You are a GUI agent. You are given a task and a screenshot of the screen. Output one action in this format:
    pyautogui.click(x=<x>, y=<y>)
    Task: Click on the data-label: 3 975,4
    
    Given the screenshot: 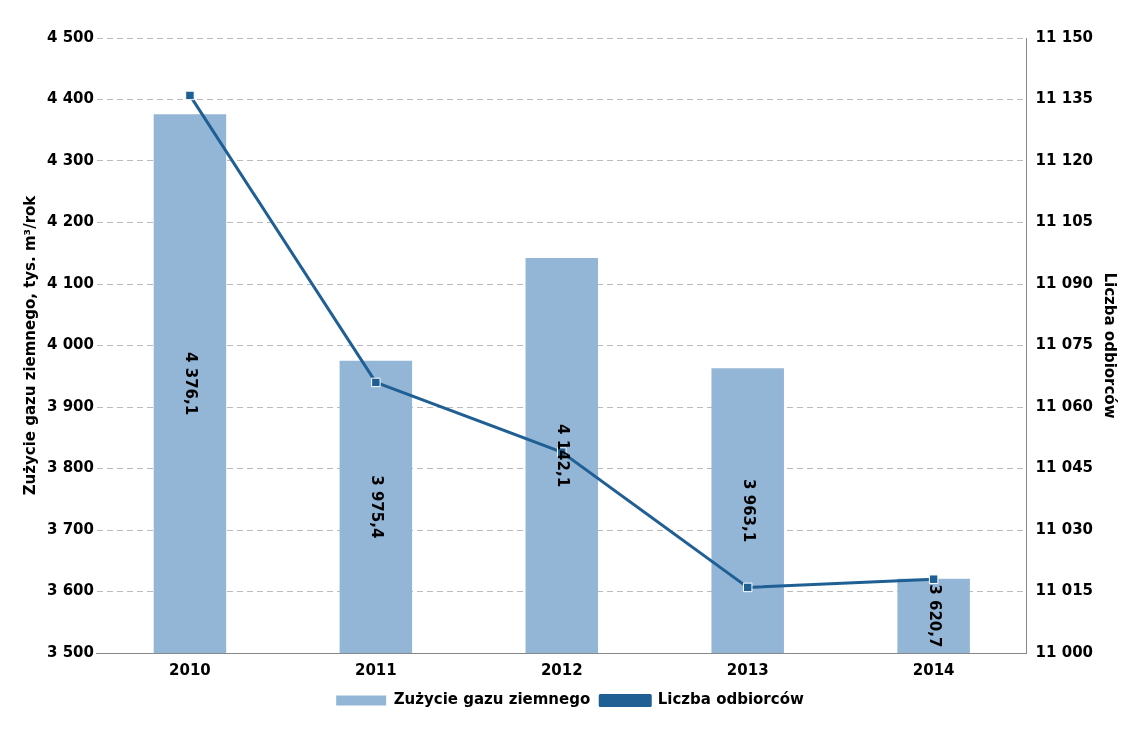 What is the action you would take?
    pyautogui.click(x=376, y=507)
    